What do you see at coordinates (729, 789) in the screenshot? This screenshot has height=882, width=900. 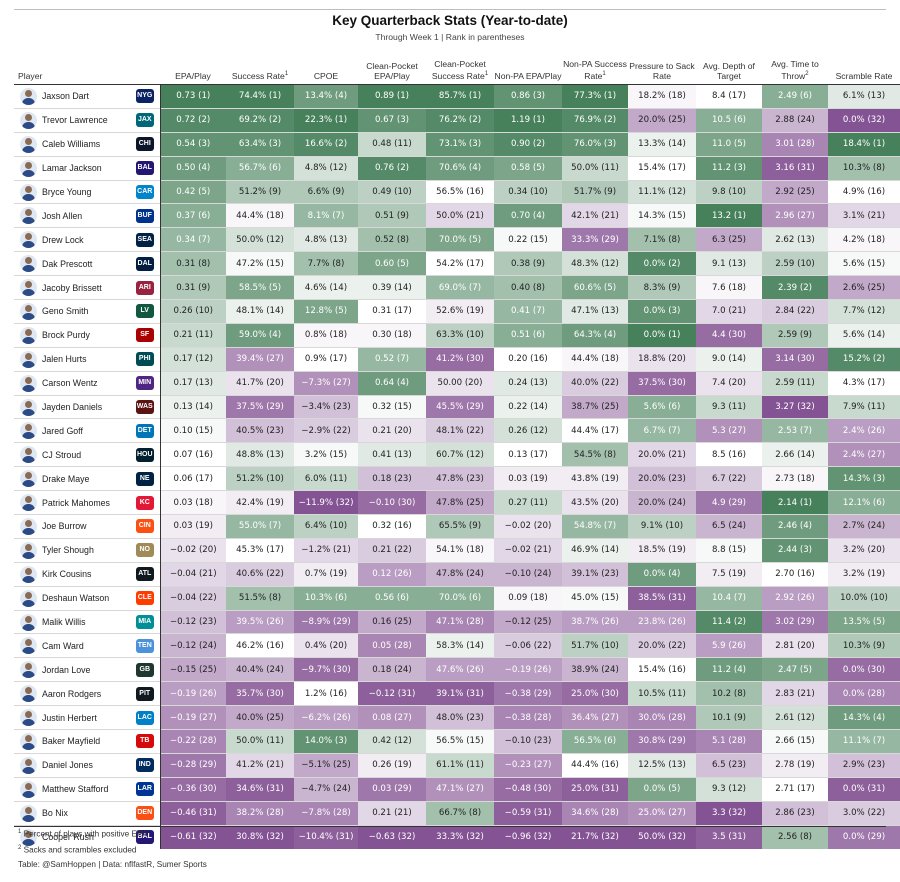 I see `stat-cell: 9.3 (12)` at bounding box center [729, 789].